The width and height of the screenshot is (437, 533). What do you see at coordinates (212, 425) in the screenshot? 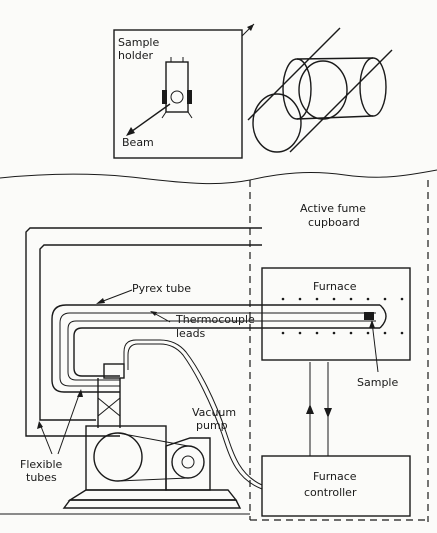
I see `vacuum-pump-label-2: pump` at bounding box center [212, 425].